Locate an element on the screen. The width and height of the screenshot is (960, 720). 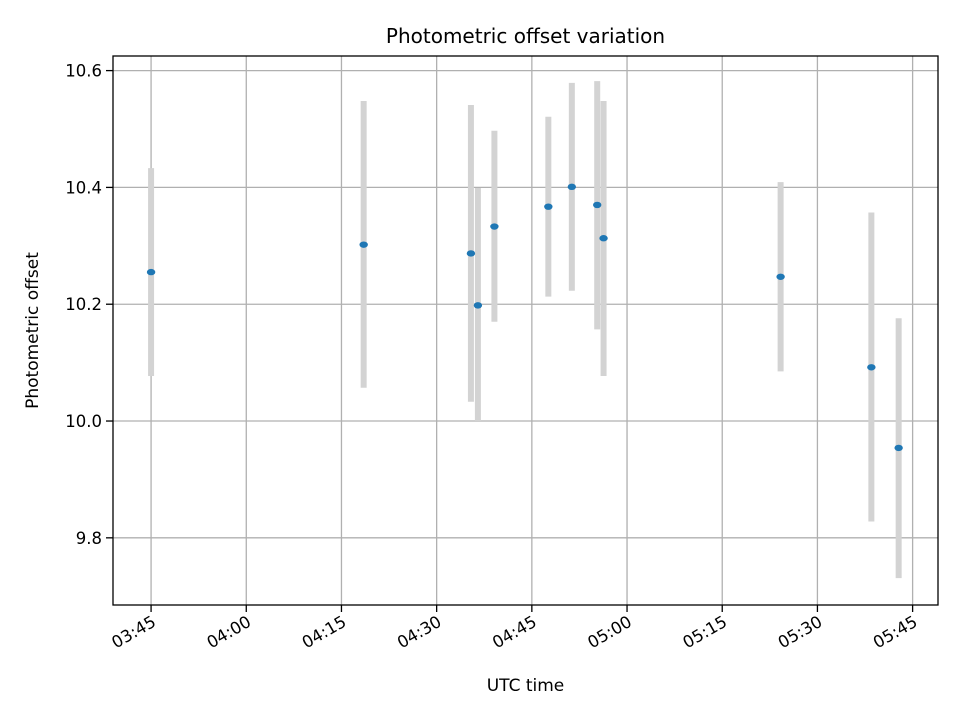
y-axis-label: Photometric offset is located at coordinates (33, 330).